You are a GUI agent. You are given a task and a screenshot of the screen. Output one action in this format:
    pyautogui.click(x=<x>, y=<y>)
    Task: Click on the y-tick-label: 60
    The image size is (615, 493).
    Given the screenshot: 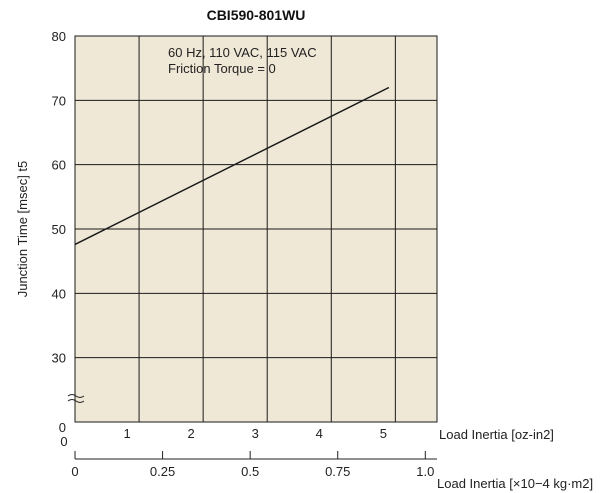 What is the action you would take?
    pyautogui.click(x=59, y=165)
    